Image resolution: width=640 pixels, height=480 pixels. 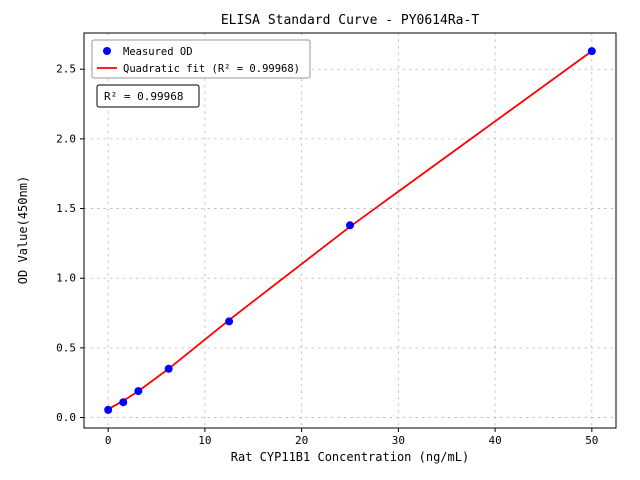 What do you see at coordinates (211, 69) in the screenshot?
I see `legend-quadratic-fit-label: Quadratic fit (R² = 0.99968)` at bounding box center [211, 69].